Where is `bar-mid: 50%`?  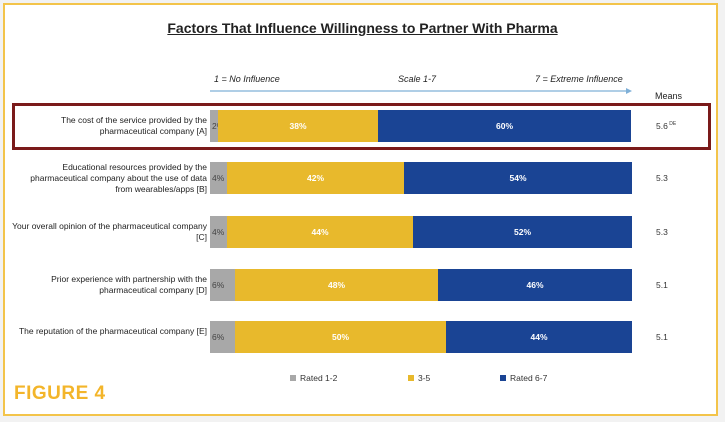
bar-mid: 50% is located at coordinates (340, 337).